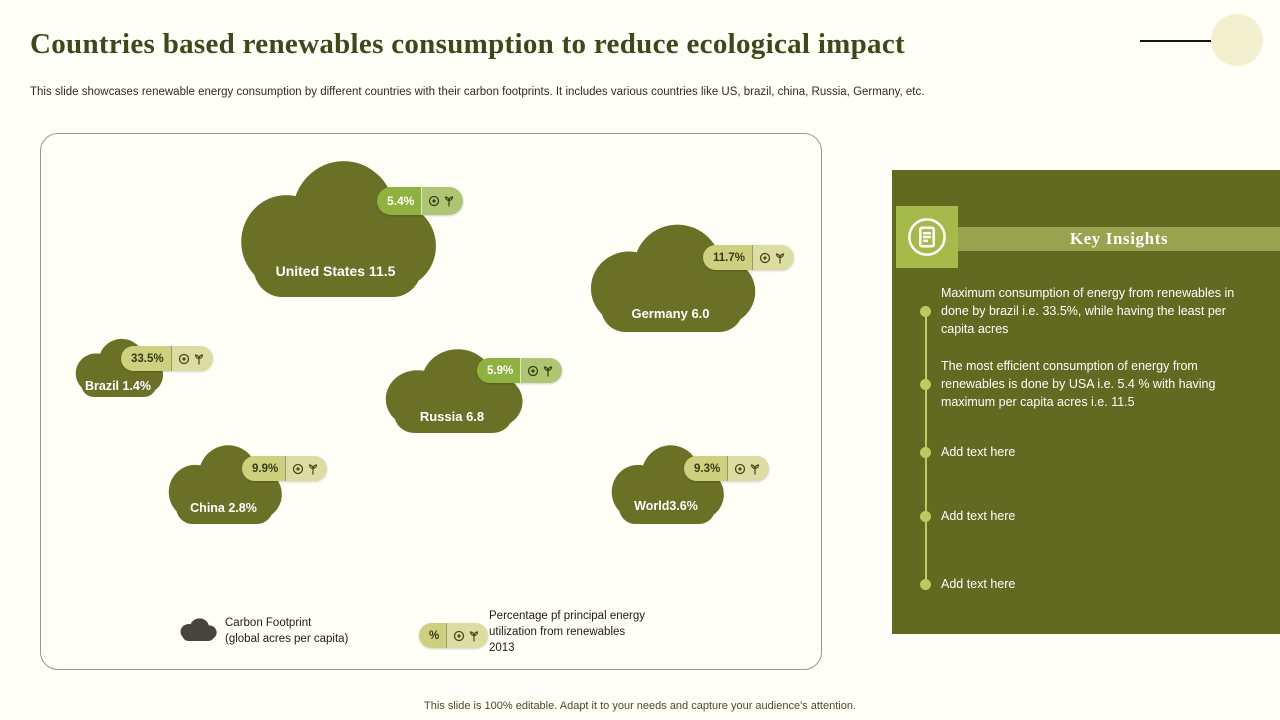 This screenshot has width=1280, height=720. Describe the element at coordinates (670, 313) in the screenshot. I see `country-label-germany: Germany 6.0` at that location.